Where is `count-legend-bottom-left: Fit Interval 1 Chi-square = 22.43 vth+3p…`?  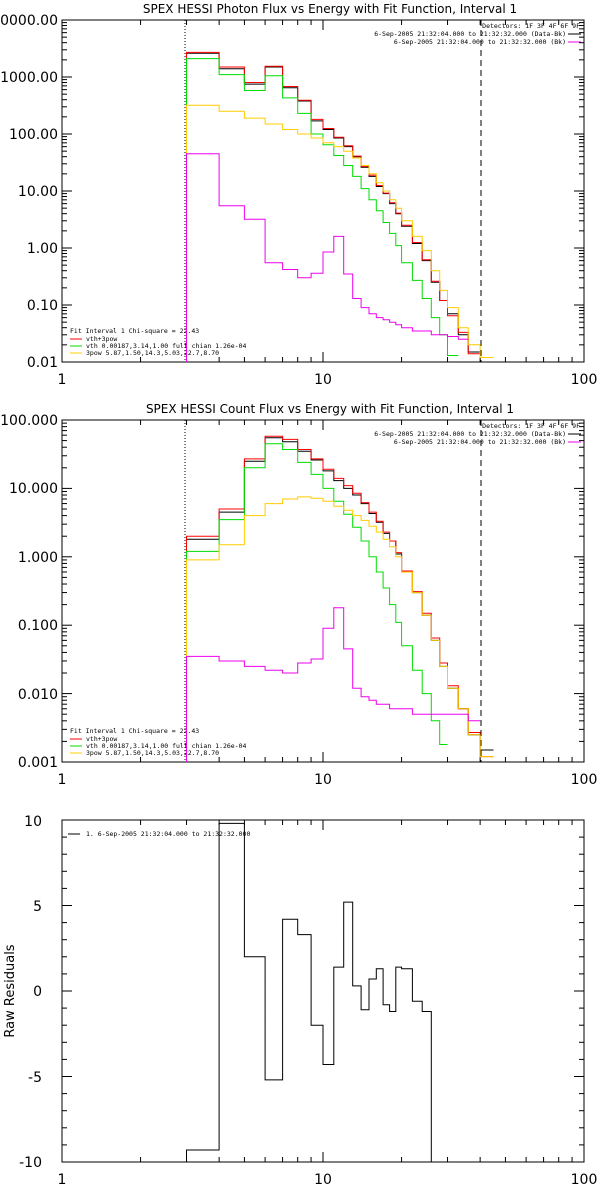 count-legend-bottom-left: Fit Interval 1 Chi-square = 22.43 vth+3p… is located at coordinates (158, 742).